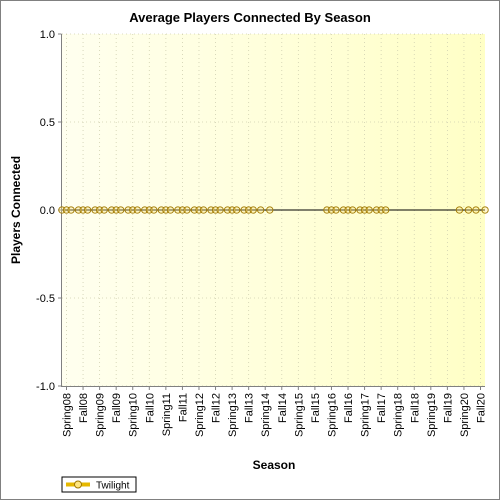  Describe the element at coordinates (399, 415) in the screenshot. I see `x-tick-label: Spring18` at that location.